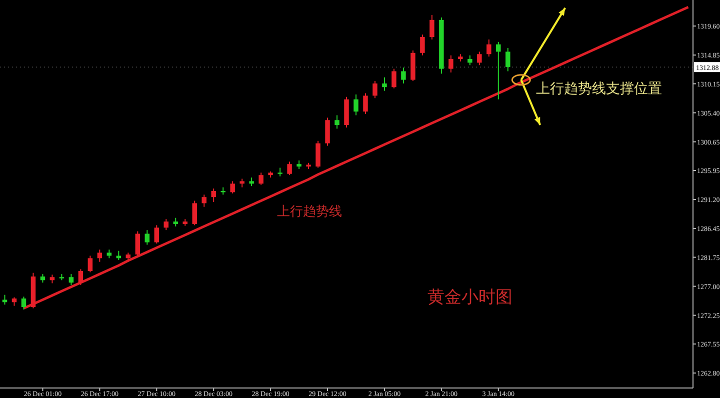 The height and width of the screenshot is (398, 720). Describe the element at coordinates (470, 297) in the screenshot. I see `annotation: 黄金小时图` at that location.